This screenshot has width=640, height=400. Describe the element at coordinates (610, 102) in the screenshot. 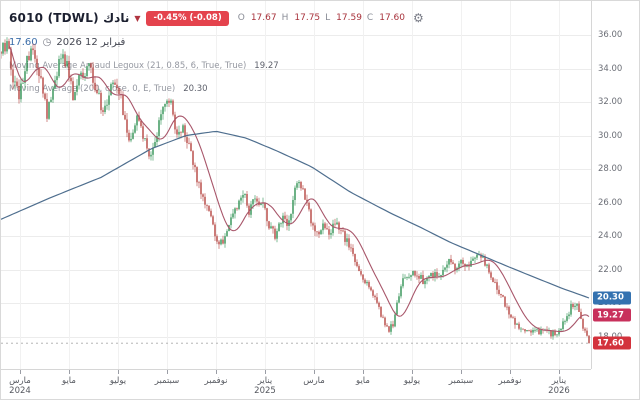

I see `price-axis-label: 32.00` at that location.